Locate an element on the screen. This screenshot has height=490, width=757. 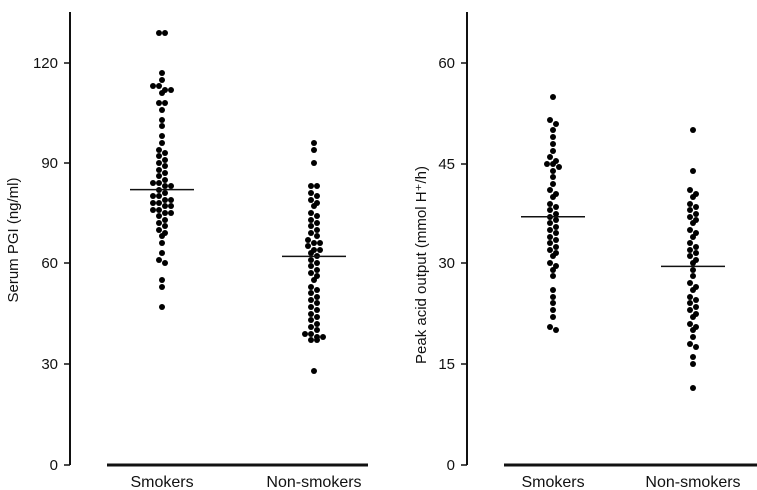
y-tick-label: 0 is located at coordinates (451, 465).